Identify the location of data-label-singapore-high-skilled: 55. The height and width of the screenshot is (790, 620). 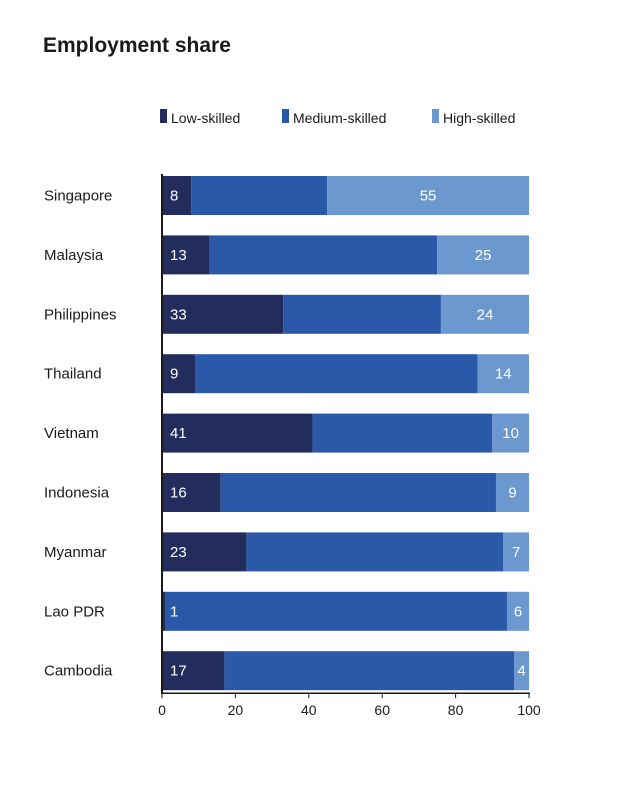
(428, 196).